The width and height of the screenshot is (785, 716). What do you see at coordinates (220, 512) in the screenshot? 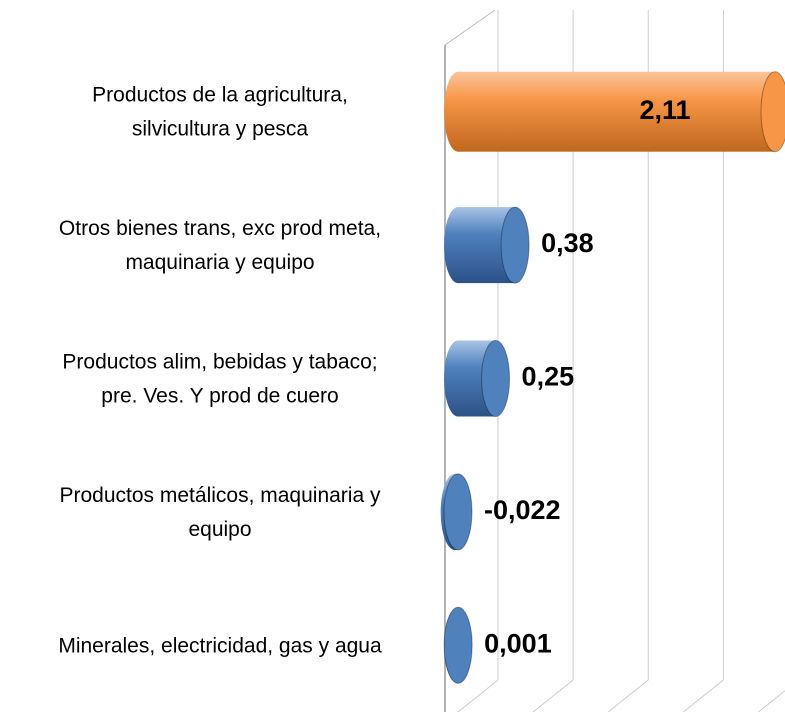
I see `category-label: Productos metálicos, maquinaria y equipo` at bounding box center [220, 512].